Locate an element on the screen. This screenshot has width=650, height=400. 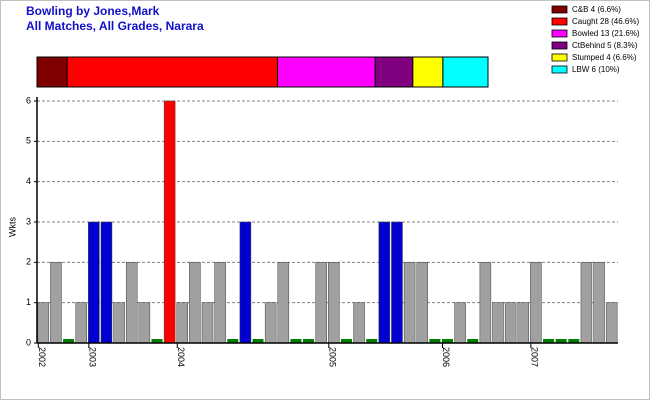
legend-label: CtBehind 5 (8.3%) is located at coordinates (605, 45).